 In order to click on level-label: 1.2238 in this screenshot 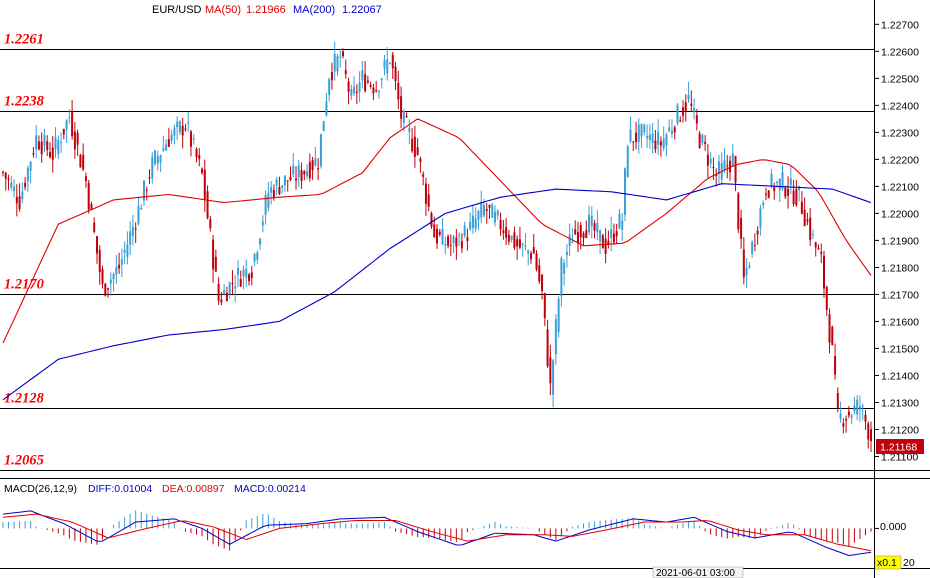, I will do `click(24, 102)`.